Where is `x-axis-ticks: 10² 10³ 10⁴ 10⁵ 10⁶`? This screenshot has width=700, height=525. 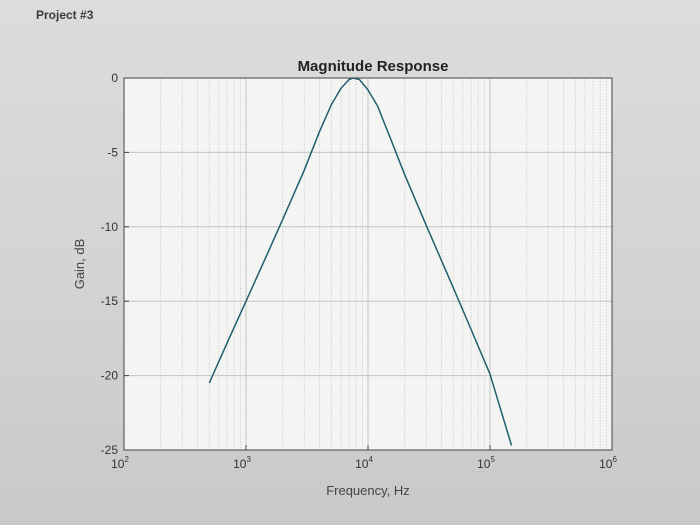 x-axis-ticks: 10² 10³ 10⁴ 10⁵ 10⁶ is located at coordinates (364, 458).